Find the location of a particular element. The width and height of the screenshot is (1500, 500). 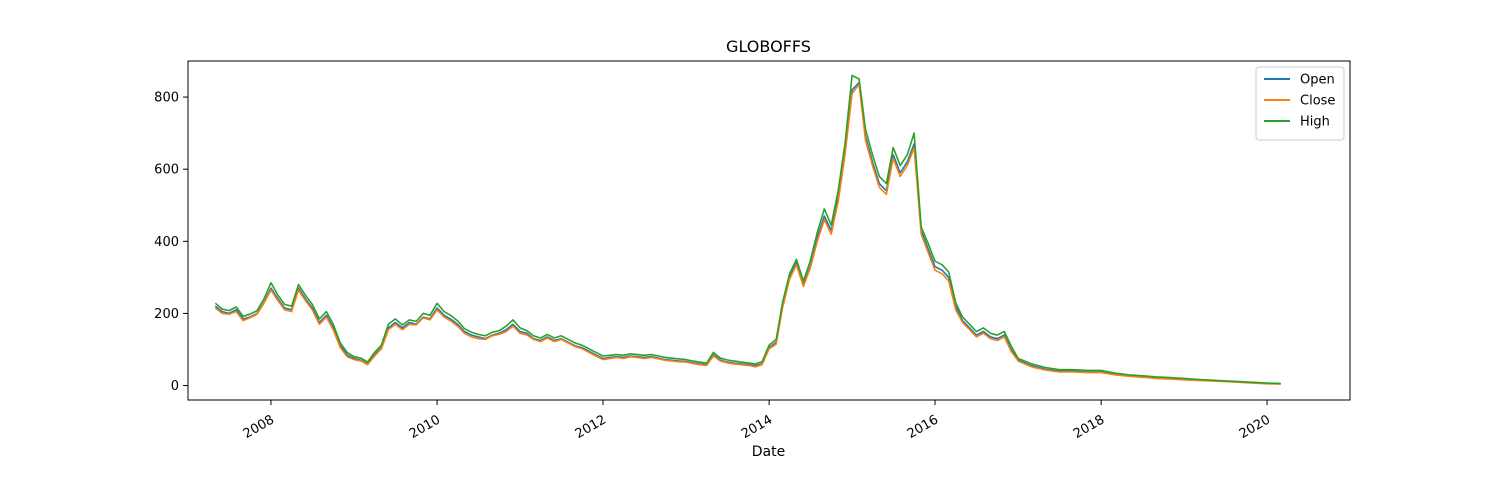

x-tick-label: 2014 is located at coordinates (757, 427).